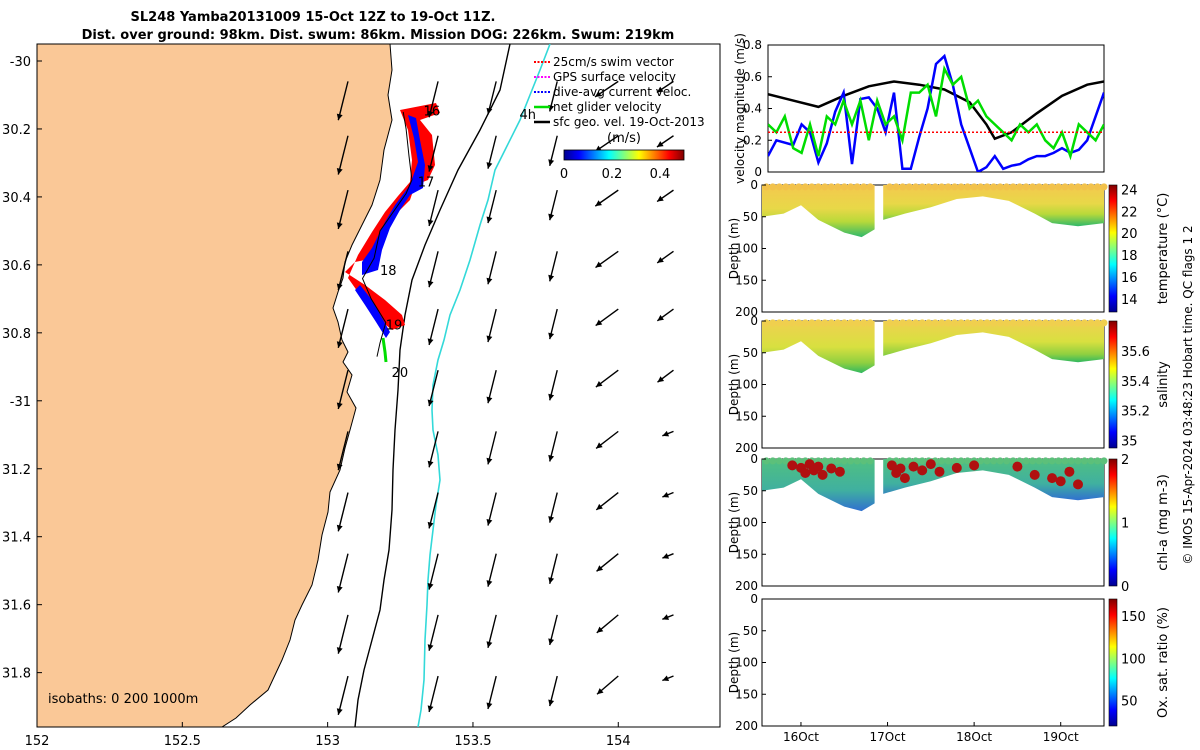 The height and width of the screenshot is (750, 1200). Describe the element at coordinates (1129, 256) in the screenshot. I see `depth-colorbar-tick: 18` at that location.